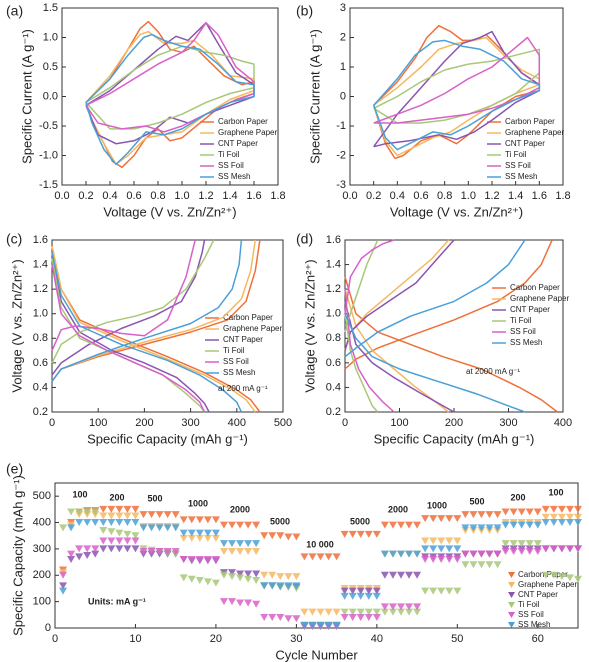 This screenshot has height=662, width=589. What do you see at coordinates (190, 423) in the screenshot?
I see `x-tick-label: 300` at bounding box center [190, 423].